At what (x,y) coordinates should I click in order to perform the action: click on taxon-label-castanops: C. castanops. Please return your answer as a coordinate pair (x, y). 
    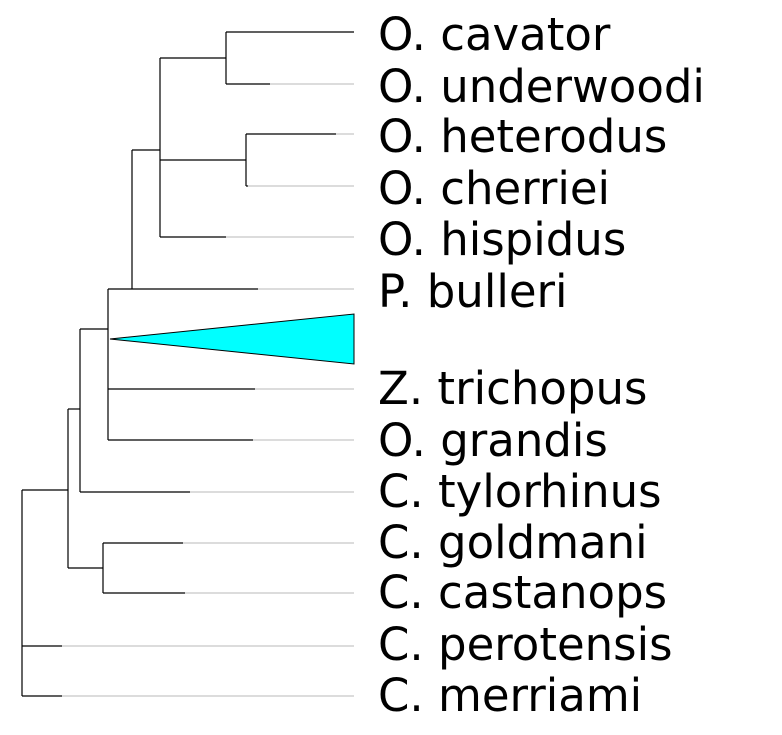
    Looking at the image, I should click on (522, 592).